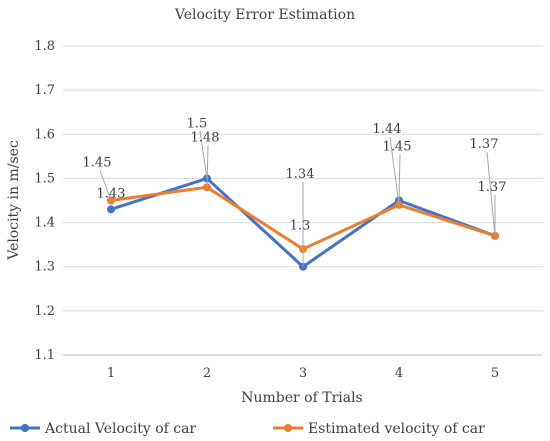 The height and width of the screenshot is (441, 550). I want to click on data-point, so click(111, 209).